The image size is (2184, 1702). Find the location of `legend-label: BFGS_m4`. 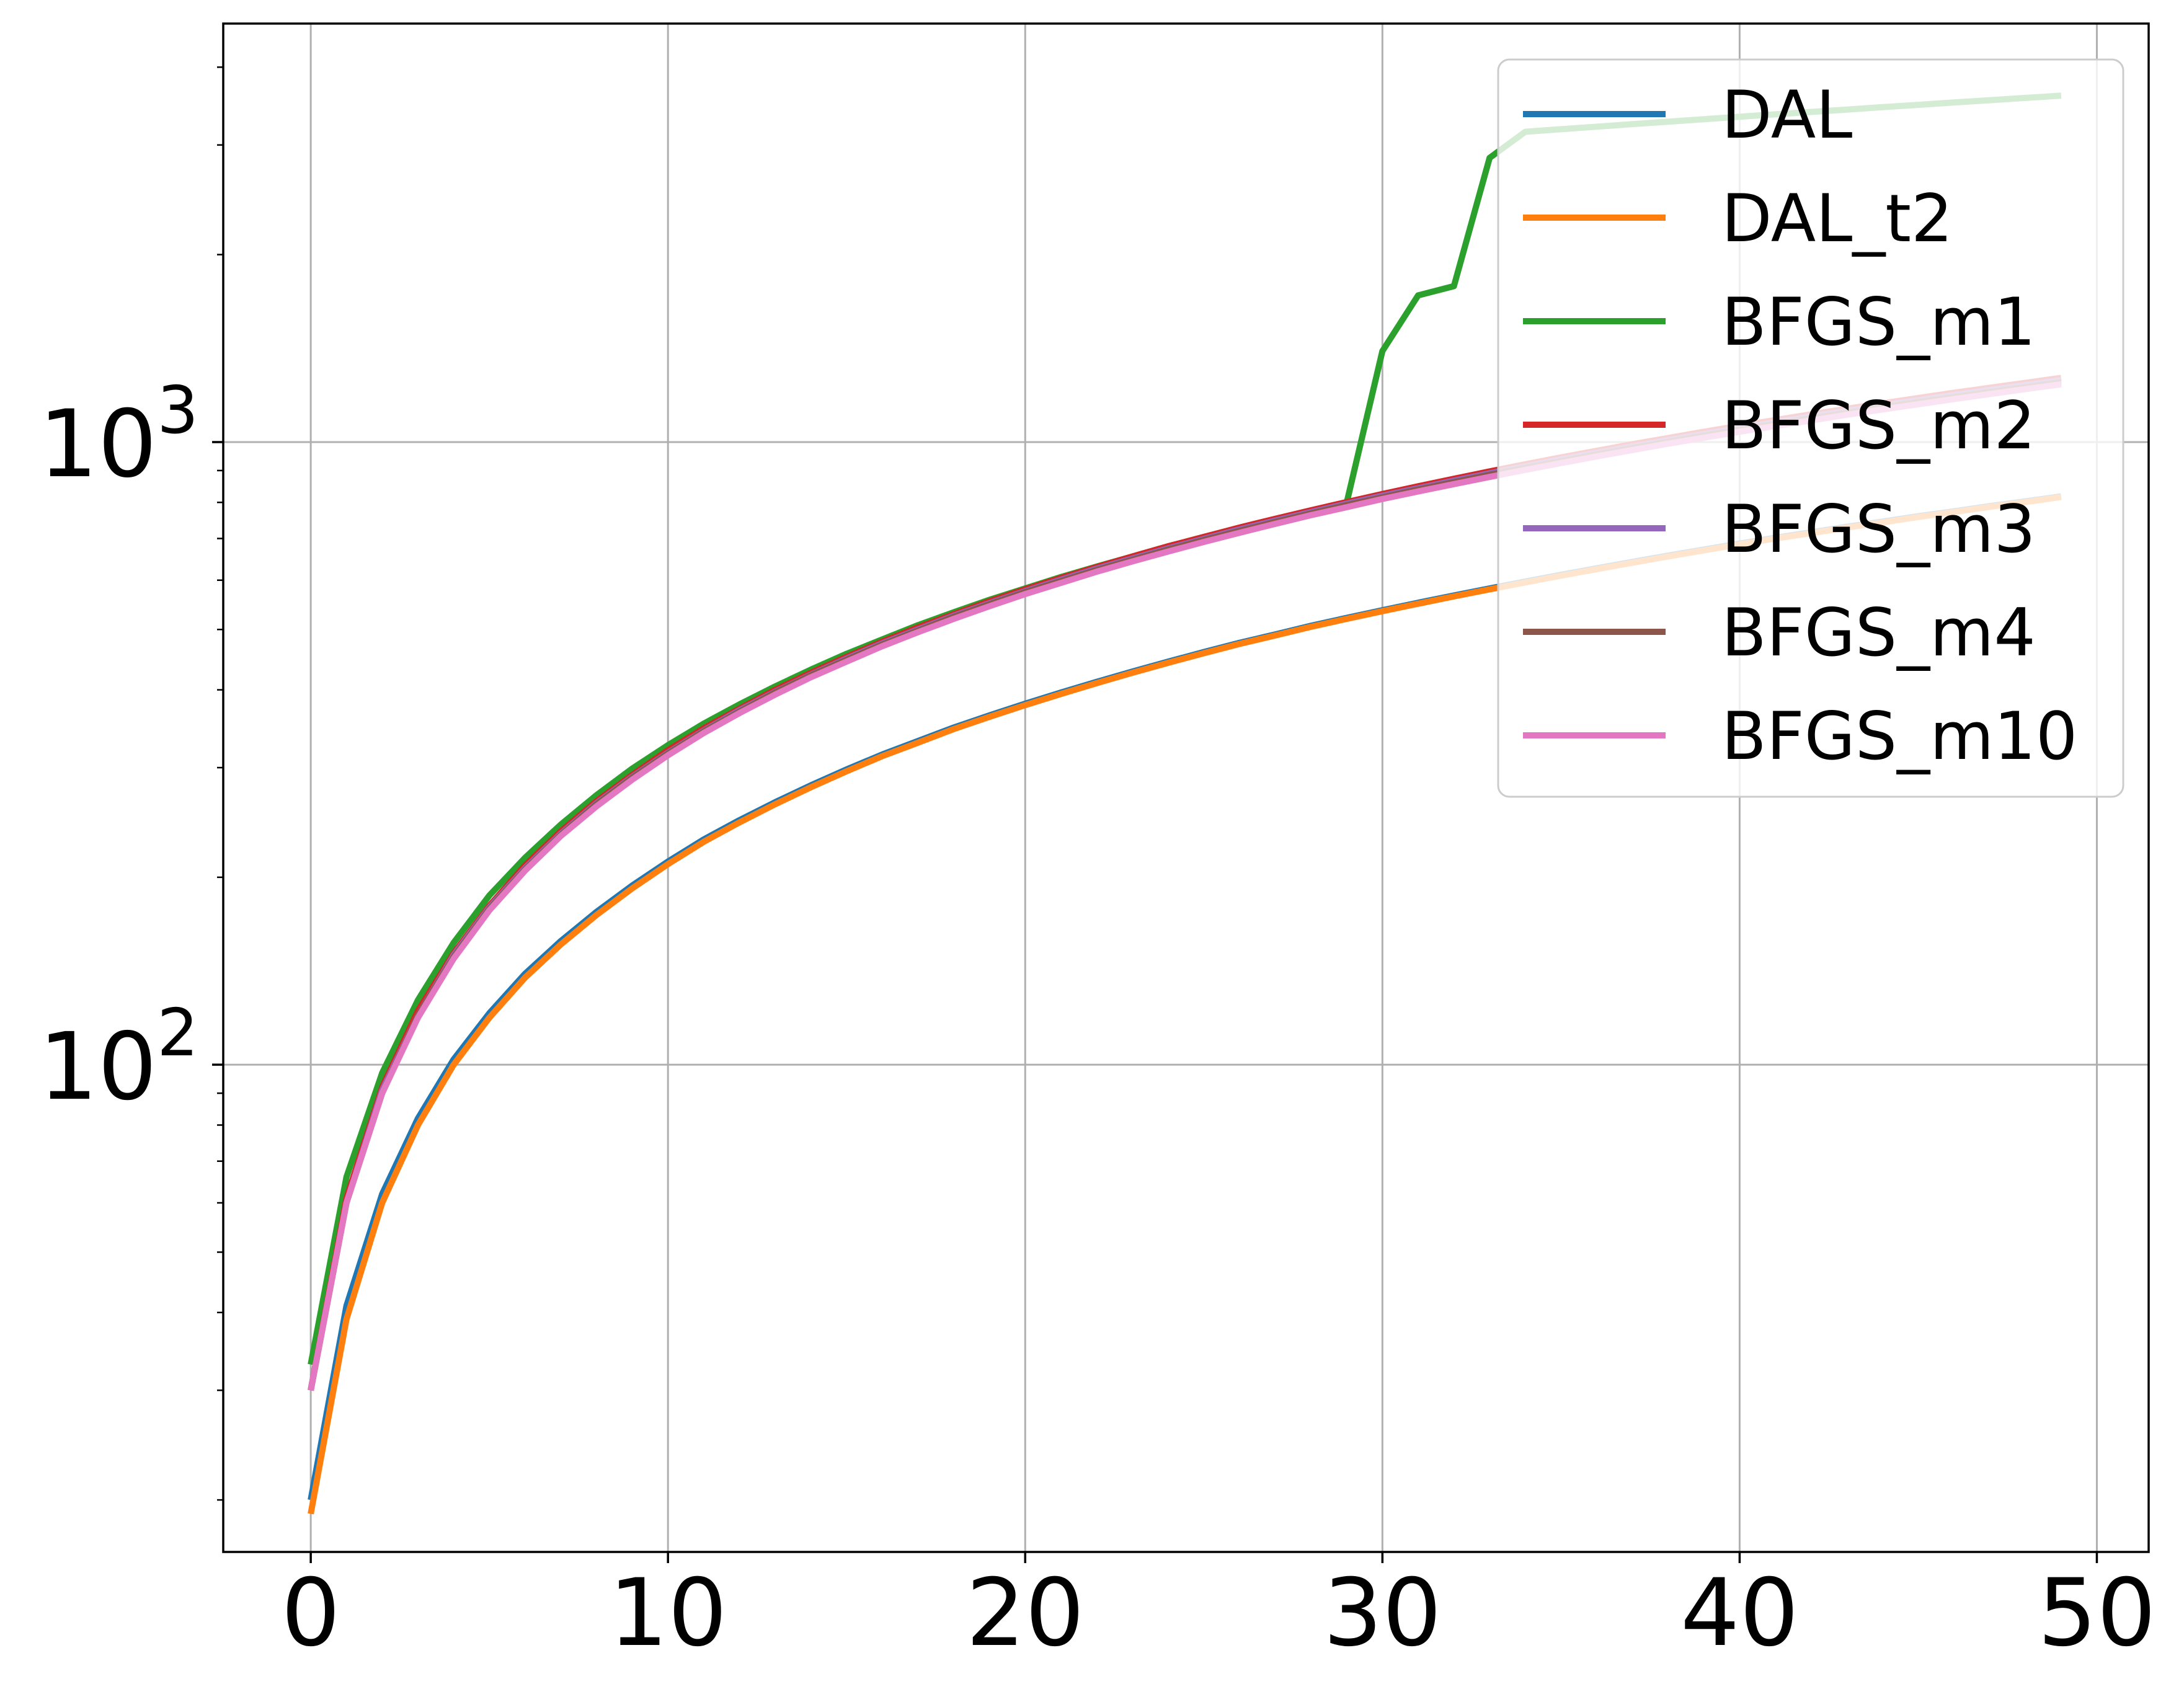

legend-label: BFGS_m4 is located at coordinates (1879, 633).